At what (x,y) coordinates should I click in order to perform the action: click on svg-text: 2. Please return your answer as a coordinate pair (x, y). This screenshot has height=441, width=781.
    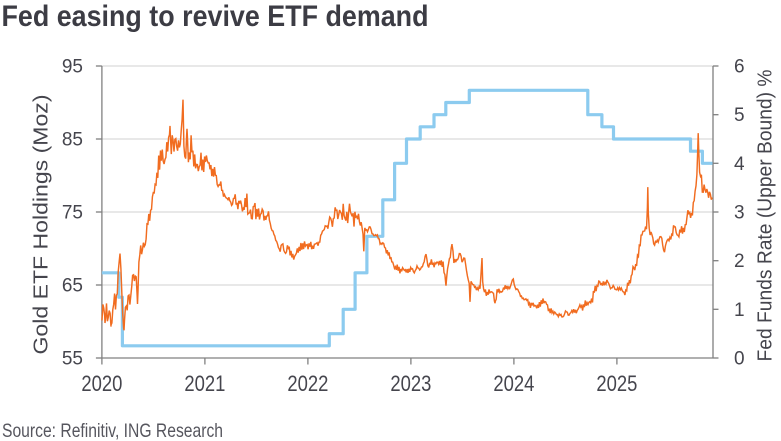
    Looking at the image, I should click on (739, 261).